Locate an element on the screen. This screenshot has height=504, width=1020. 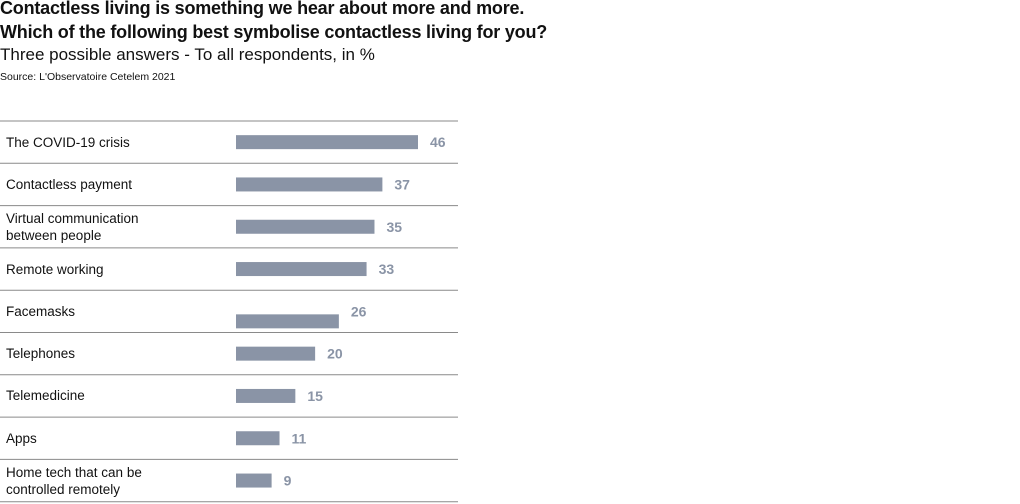
category-label-line: Apps is located at coordinates (21, 438).